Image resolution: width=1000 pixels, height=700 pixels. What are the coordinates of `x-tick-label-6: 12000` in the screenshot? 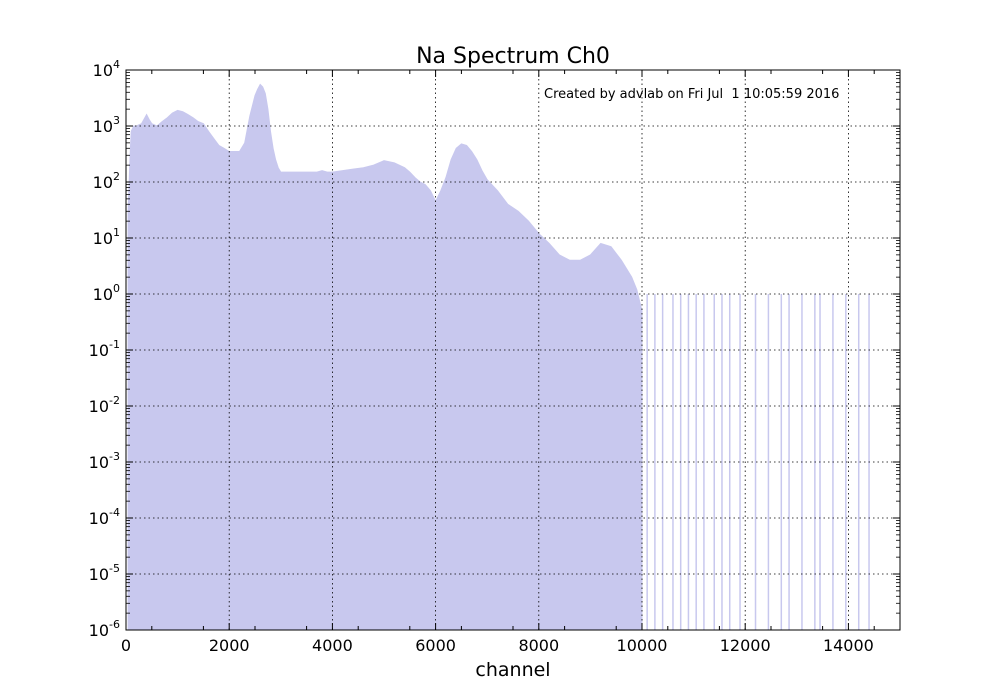 It's located at (745, 645).